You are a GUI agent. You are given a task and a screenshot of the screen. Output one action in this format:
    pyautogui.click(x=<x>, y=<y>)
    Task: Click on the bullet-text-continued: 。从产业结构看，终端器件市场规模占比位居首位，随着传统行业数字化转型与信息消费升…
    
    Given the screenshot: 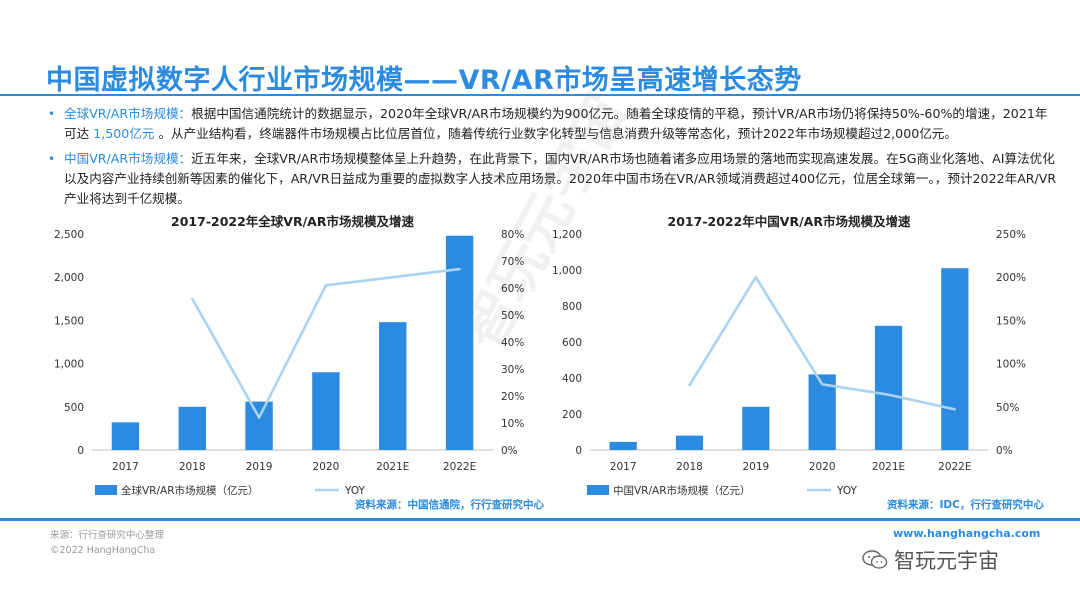 What is the action you would take?
    pyautogui.click(x=555, y=133)
    